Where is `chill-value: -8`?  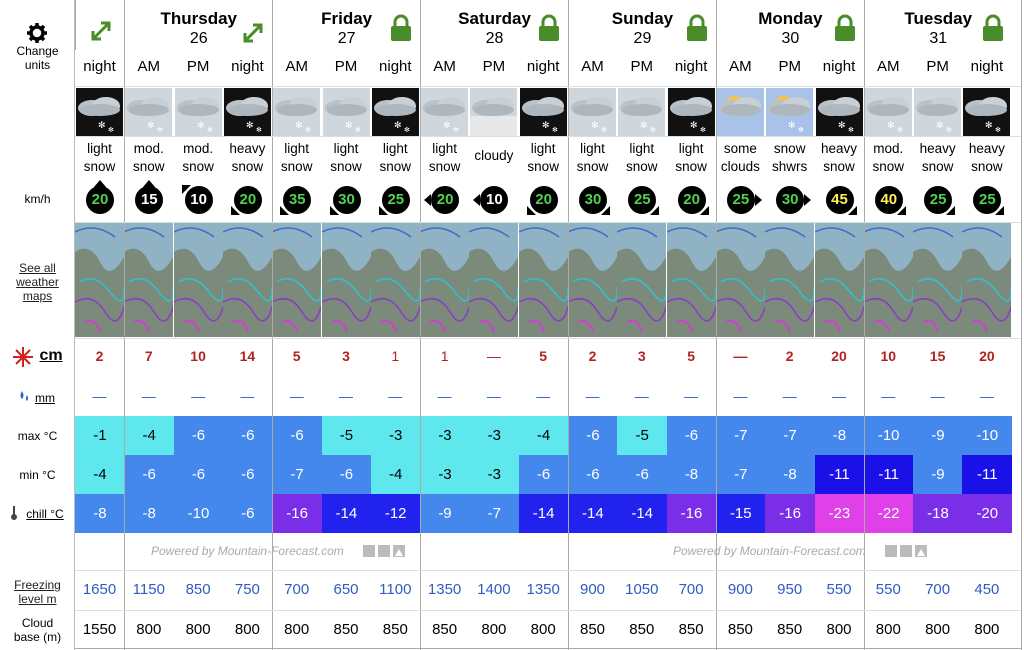 chill-value: -8 is located at coordinates (100, 513).